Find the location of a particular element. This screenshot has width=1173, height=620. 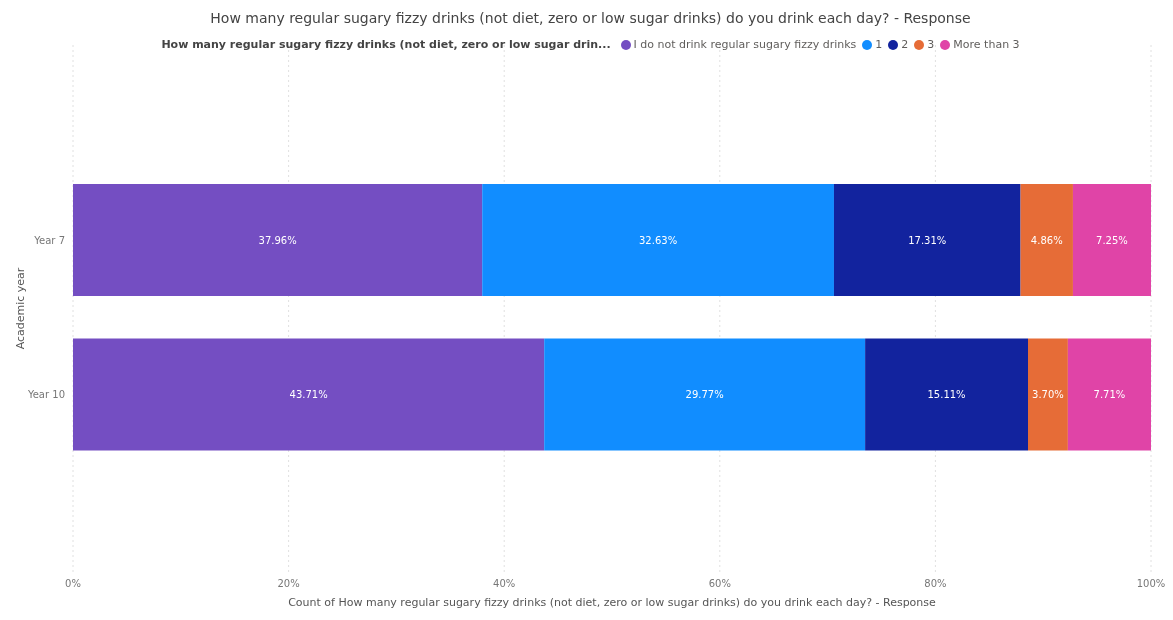

data-label: 29.77% is located at coordinates (704, 394).